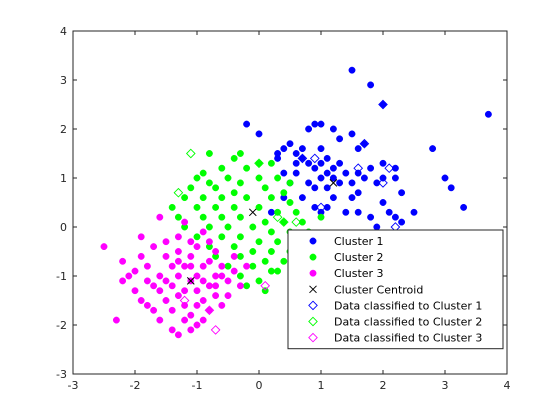 This screenshot has width=560, height=420. What do you see at coordinates (445, 385) in the screenshot?
I see `x-tick-label: 3` at bounding box center [445, 385].